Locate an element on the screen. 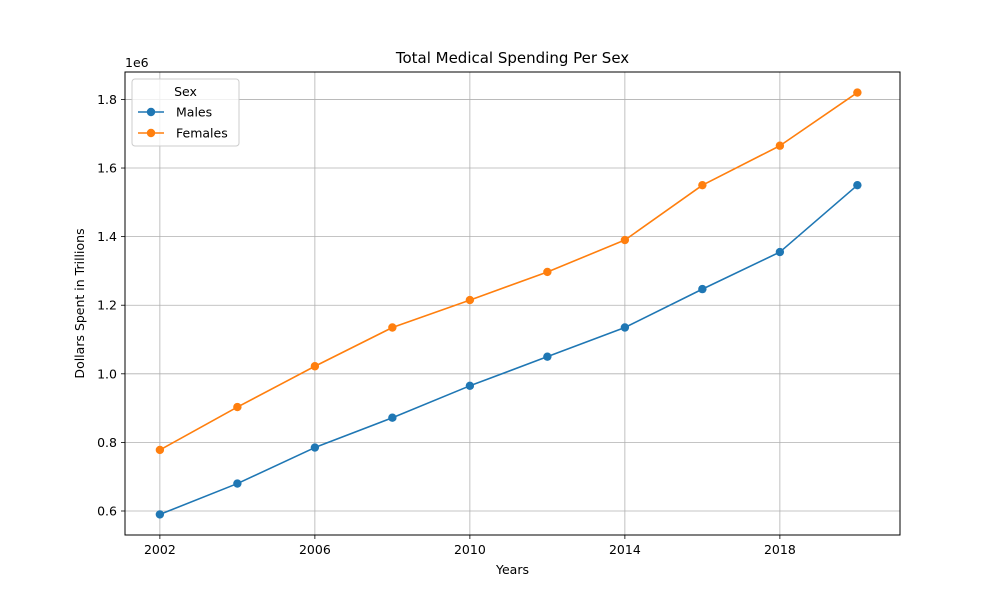 Image resolution: width=1000 pixels, height=600 pixels. chart-title: Total Medical Spending Per Sex is located at coordinates (512, 58).